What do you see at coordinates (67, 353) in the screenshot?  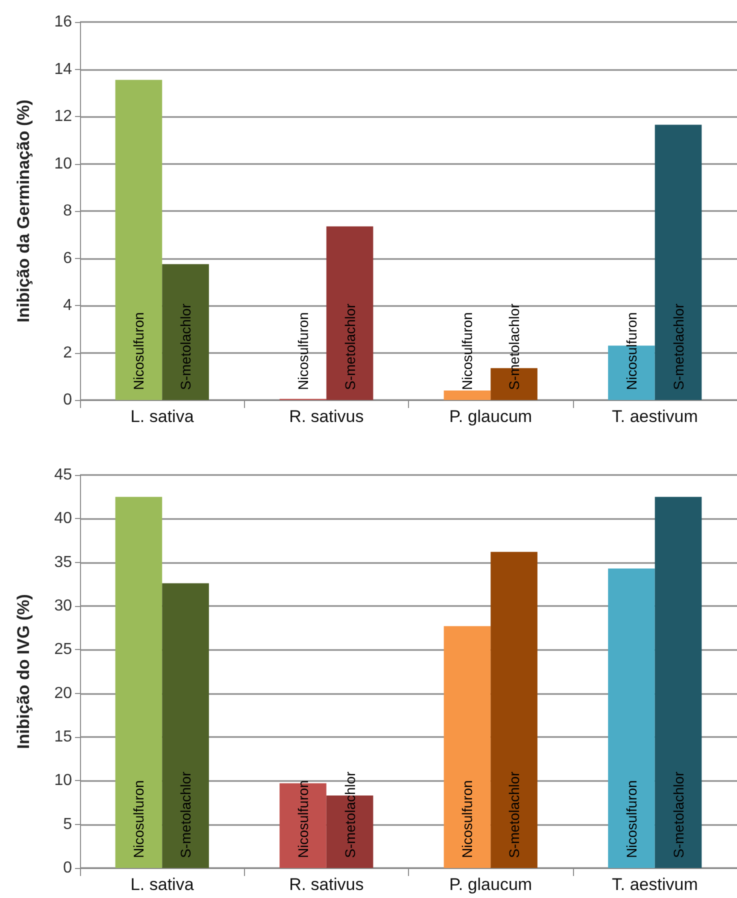 I see `y-tick-label: 2` at bounding box center [67, 353].